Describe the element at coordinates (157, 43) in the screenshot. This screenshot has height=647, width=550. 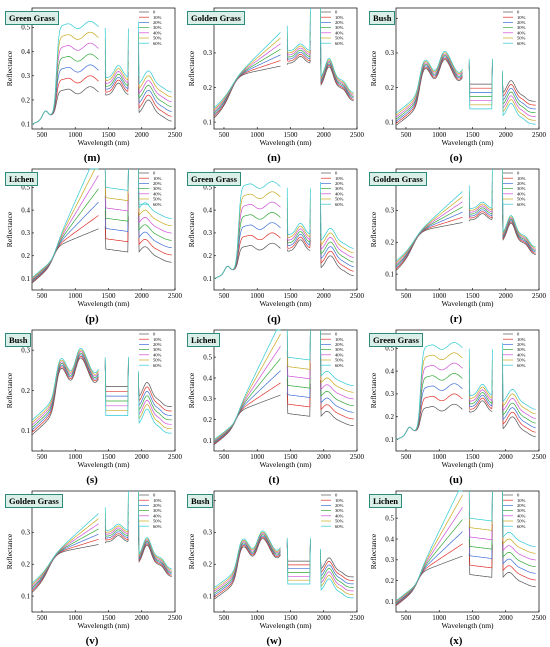
I see `legend-label: 60%` at that location.